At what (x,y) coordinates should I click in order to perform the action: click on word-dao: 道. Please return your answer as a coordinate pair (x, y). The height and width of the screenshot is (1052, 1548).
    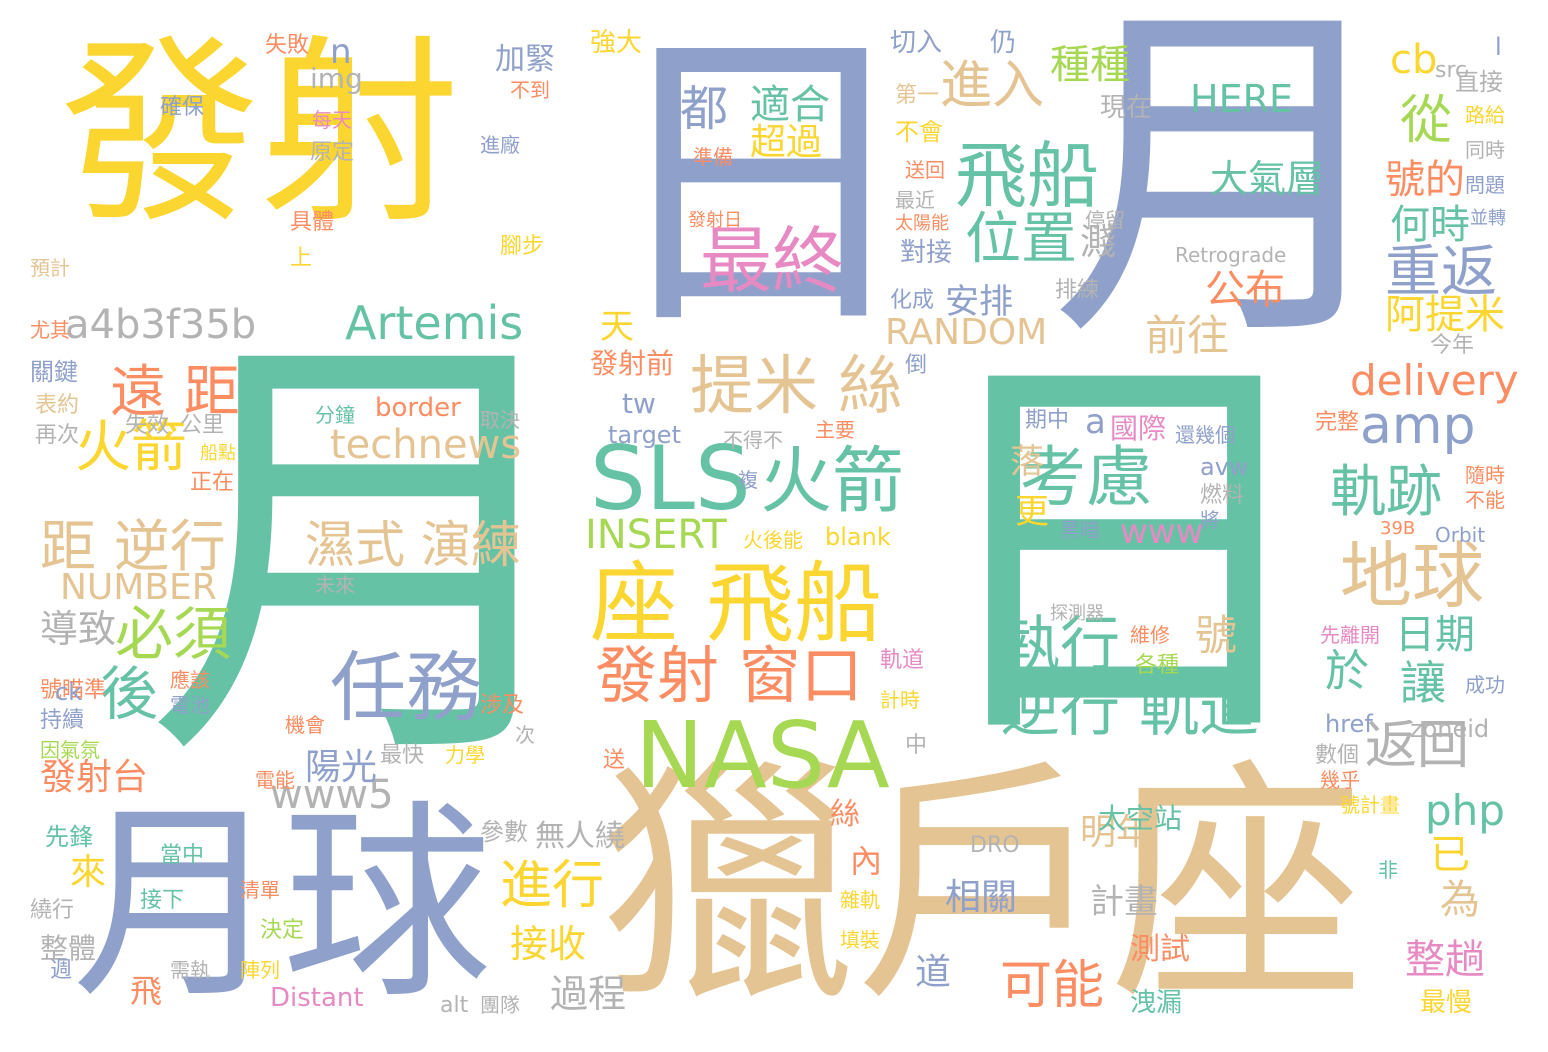
    Looking at the image, I should click on (933, 972).